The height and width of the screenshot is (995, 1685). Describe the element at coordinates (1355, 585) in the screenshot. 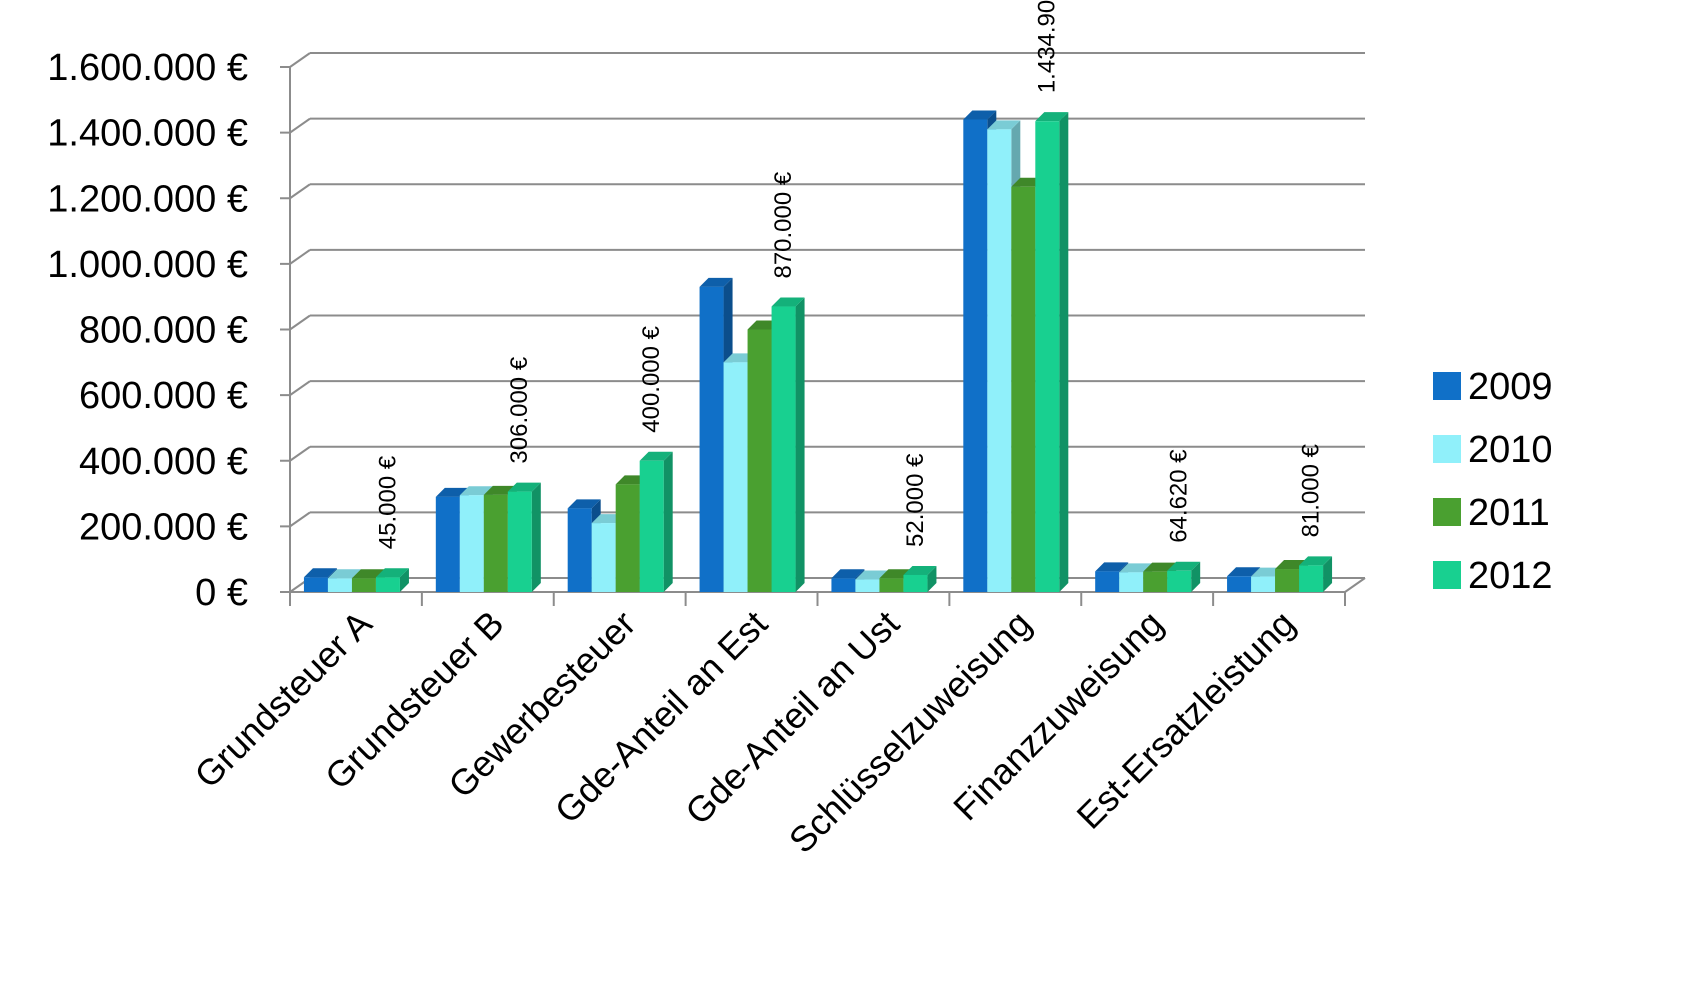

I see `x-axis-depth` at that location.